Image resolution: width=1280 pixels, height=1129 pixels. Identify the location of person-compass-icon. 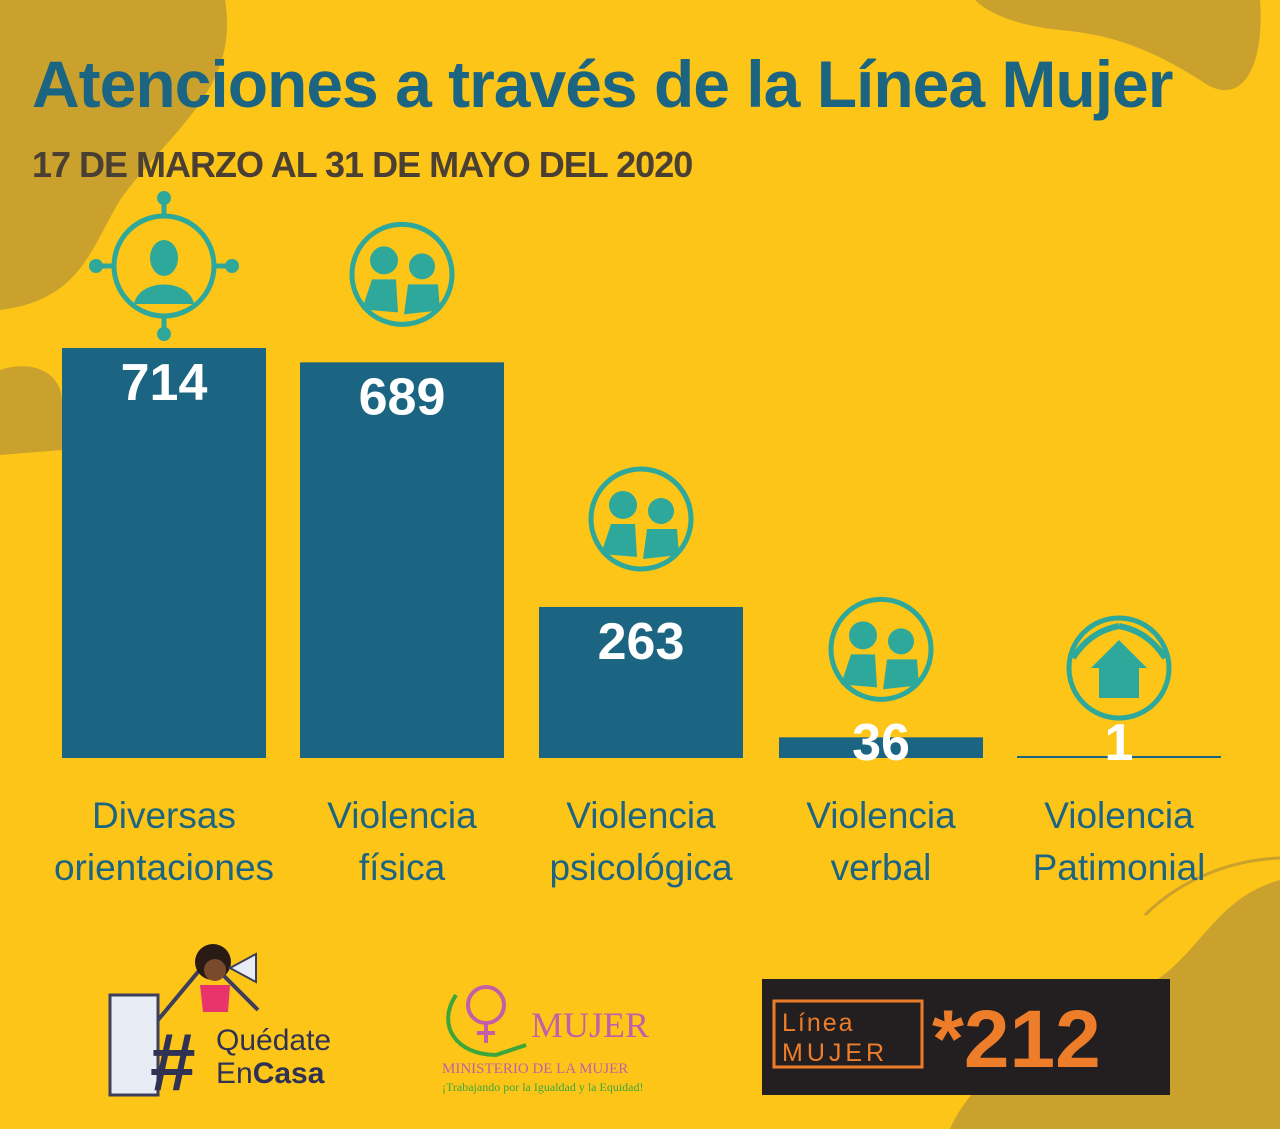
(164, 266).